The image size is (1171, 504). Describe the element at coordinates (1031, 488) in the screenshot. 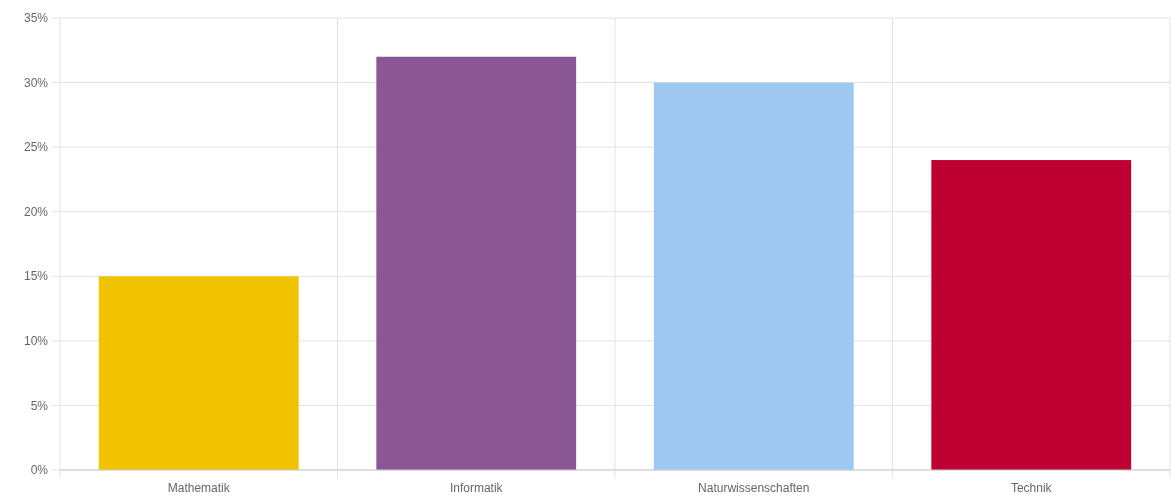

I see `x-tick-label: Technik` at that location.